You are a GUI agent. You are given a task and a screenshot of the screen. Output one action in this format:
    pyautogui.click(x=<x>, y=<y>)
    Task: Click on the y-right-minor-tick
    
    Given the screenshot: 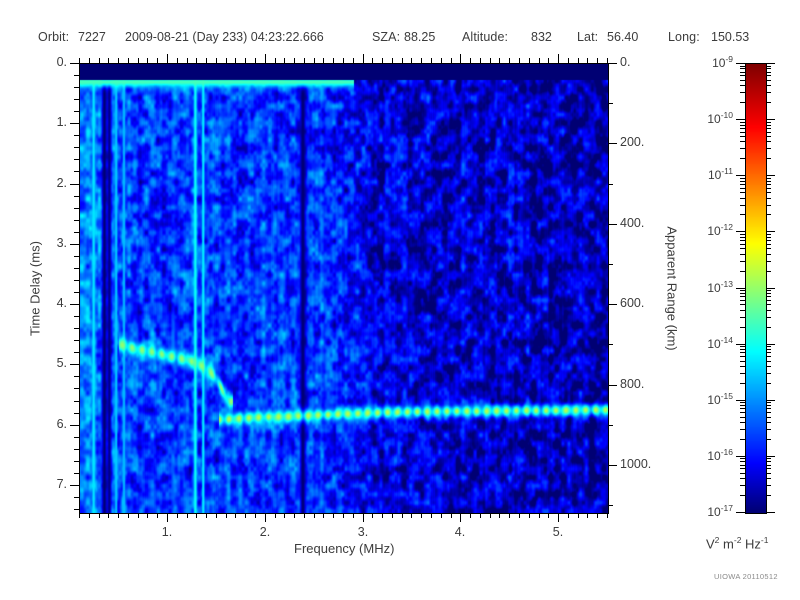 What is the action you would take?
    pyautogui.click(x=610, y=184)
    